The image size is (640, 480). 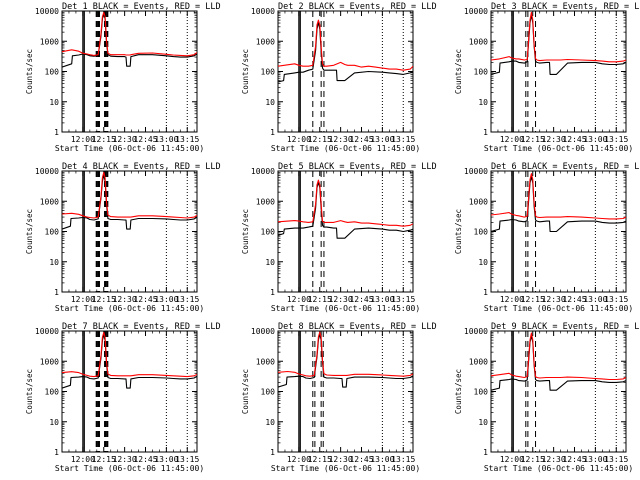 I want to click on panel-title: Det 3 BLACK = Events, RED = LLD, so click(x=565, y=7).